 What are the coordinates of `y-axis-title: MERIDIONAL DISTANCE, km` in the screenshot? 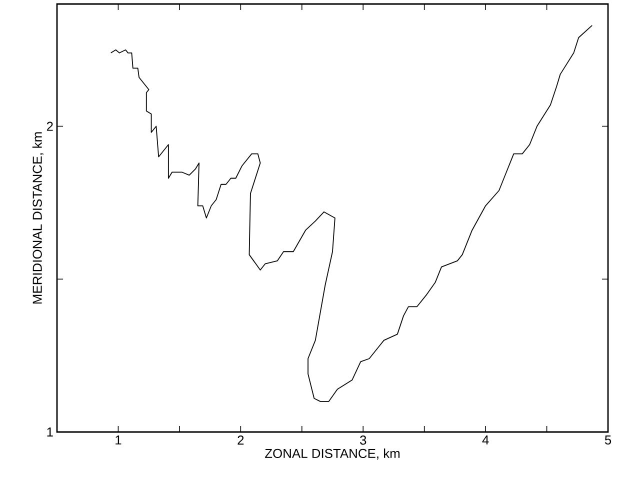 It's located at (38, 218).